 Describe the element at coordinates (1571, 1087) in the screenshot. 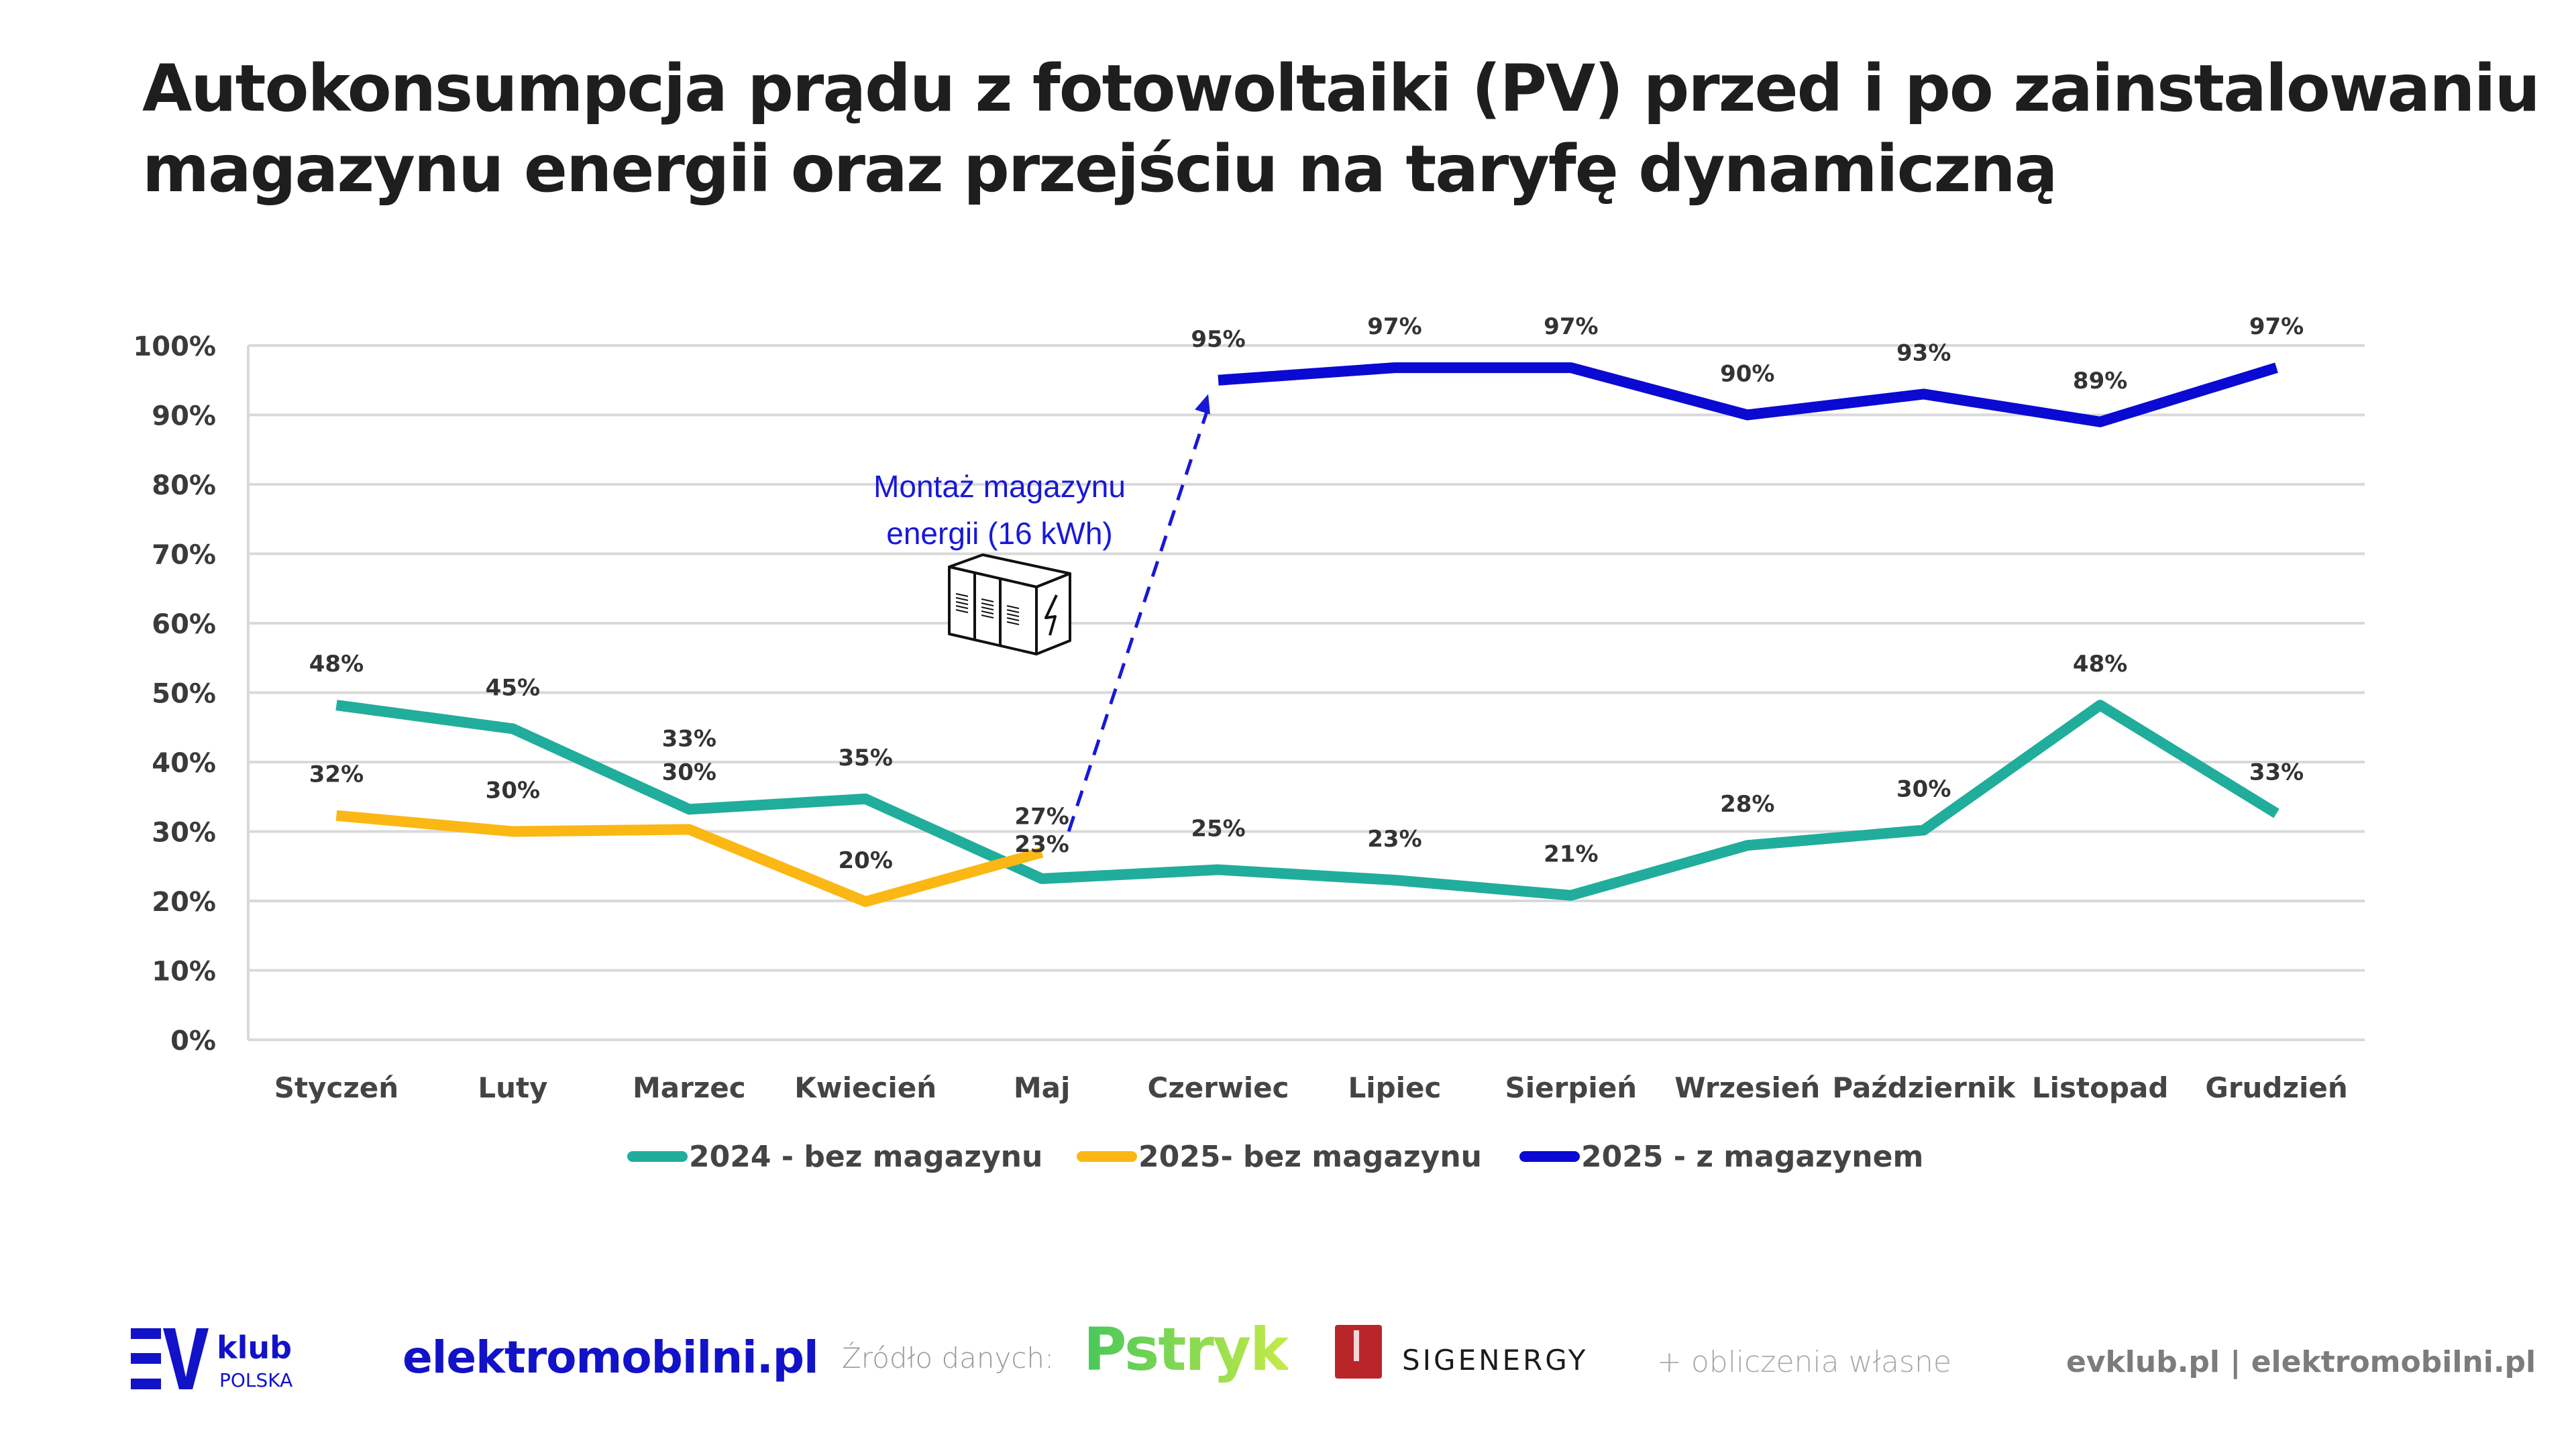

I see `x-tick-label: Sierpień` at that location.